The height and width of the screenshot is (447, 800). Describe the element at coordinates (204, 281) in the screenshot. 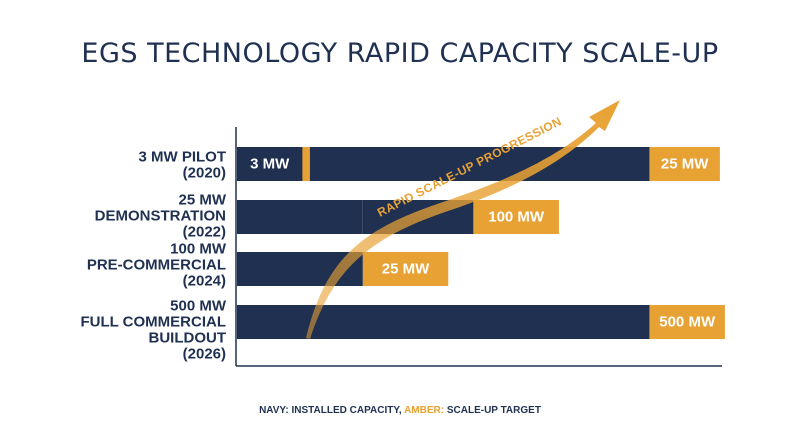

I see `category-label: (2024)` at that location.